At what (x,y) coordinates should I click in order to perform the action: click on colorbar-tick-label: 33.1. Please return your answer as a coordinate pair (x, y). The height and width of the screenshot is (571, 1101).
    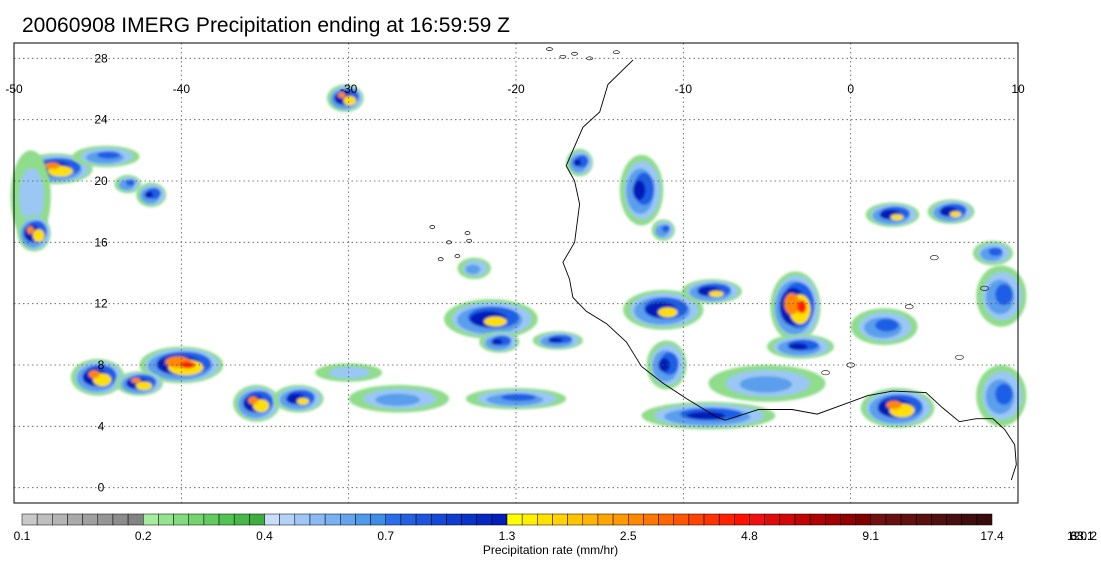
    Looking at the image, I should click on (1082, 536).